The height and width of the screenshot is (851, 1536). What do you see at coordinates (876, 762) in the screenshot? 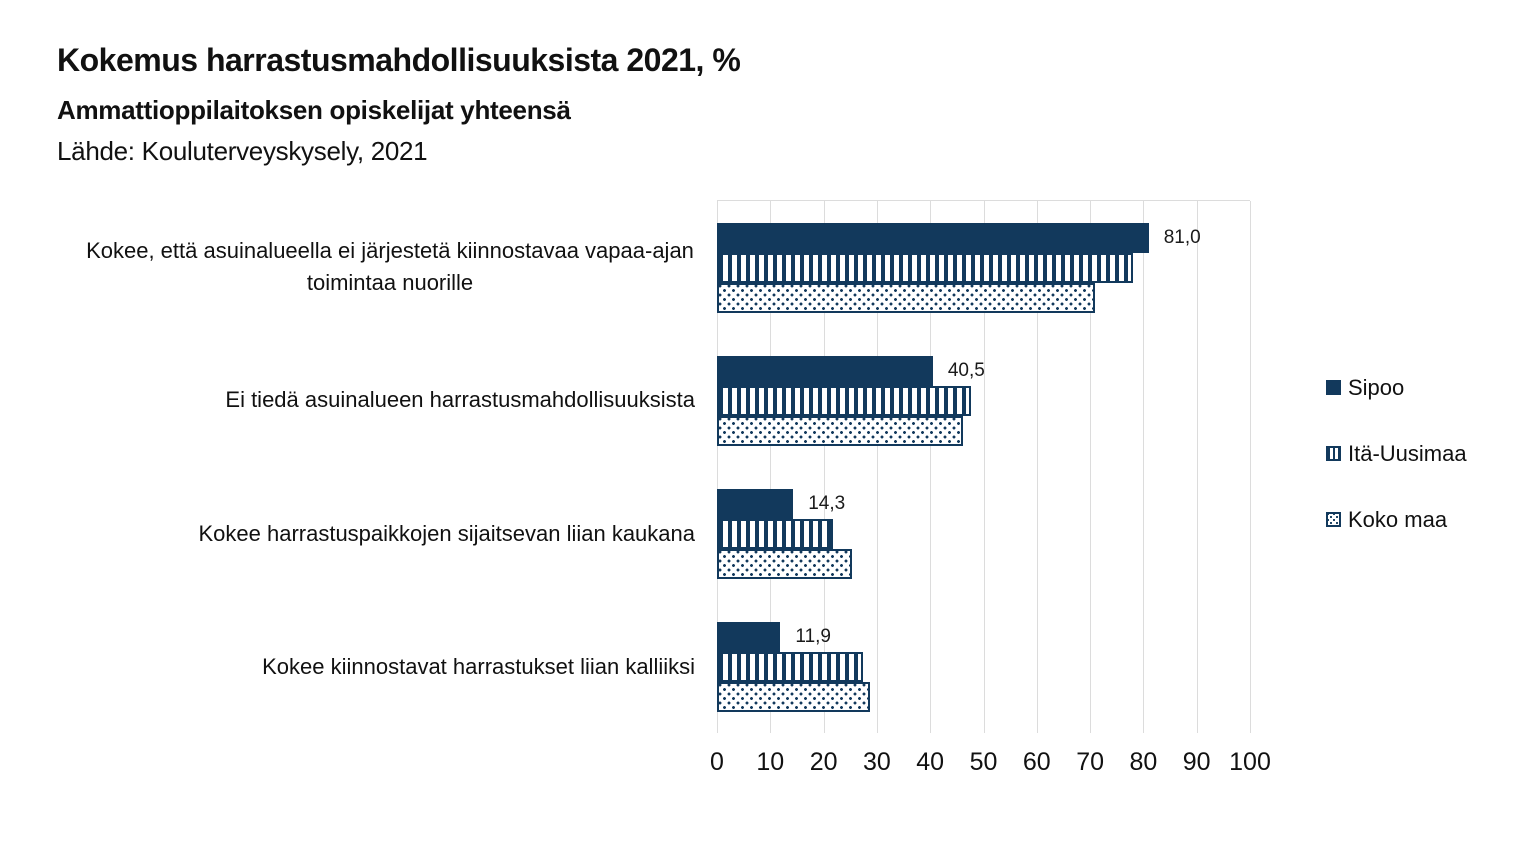
I see `x-axis-tick-label: 30` at bounding box center [876, 762].